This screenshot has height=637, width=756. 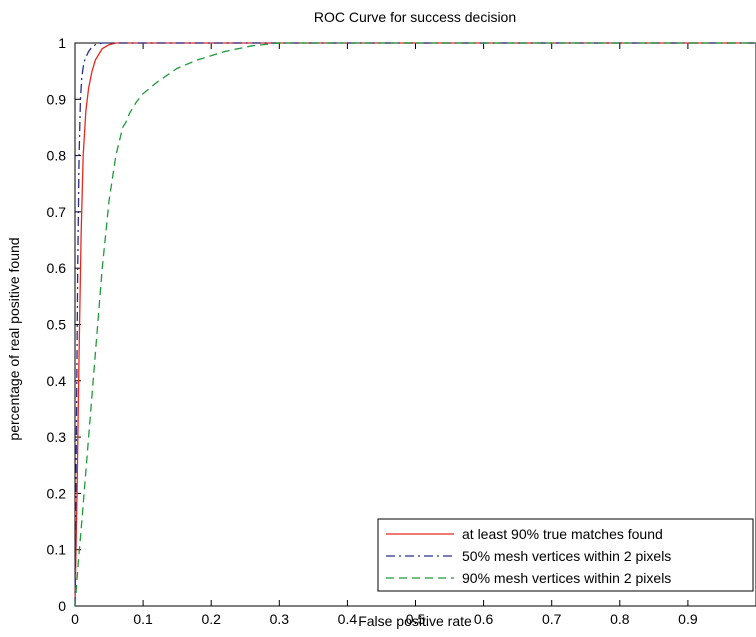 What do you see at coordinates (57, 493) in the screenshot?
I see `y-tick-label: 0.2` at bounding box center [57, 493].